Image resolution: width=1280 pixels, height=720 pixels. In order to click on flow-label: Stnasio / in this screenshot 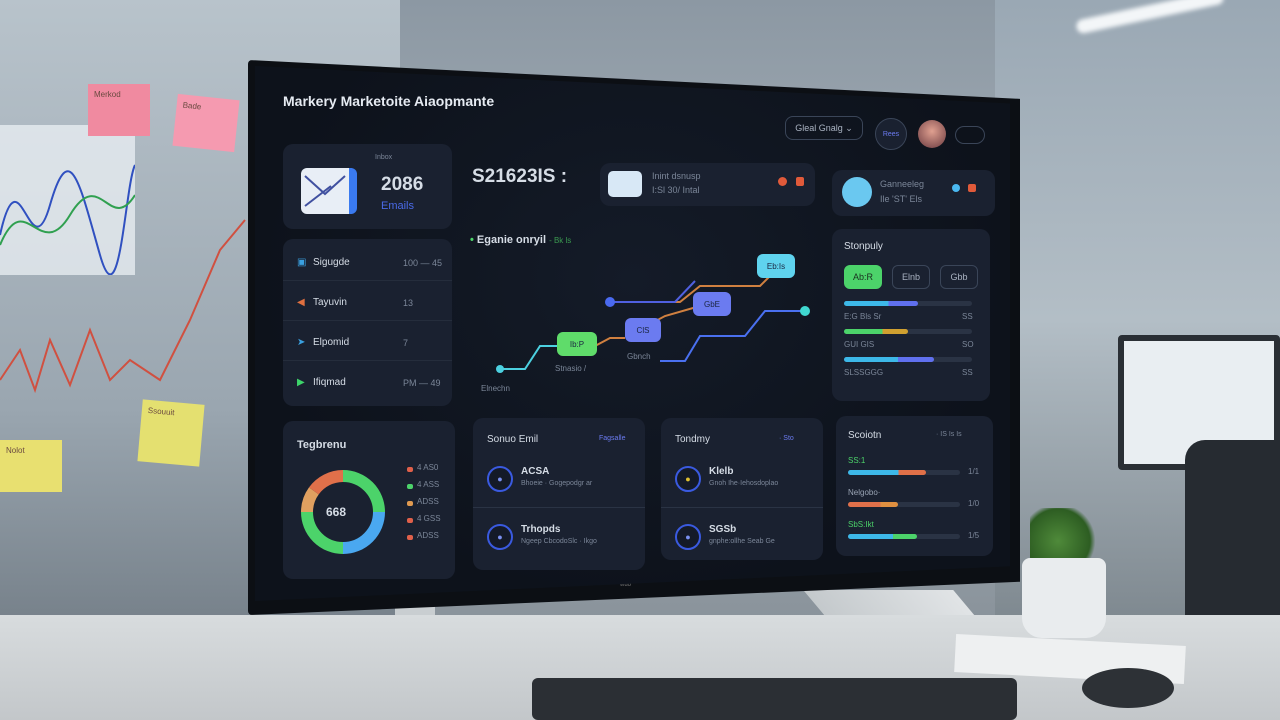, I will do `click(571, 368)`.